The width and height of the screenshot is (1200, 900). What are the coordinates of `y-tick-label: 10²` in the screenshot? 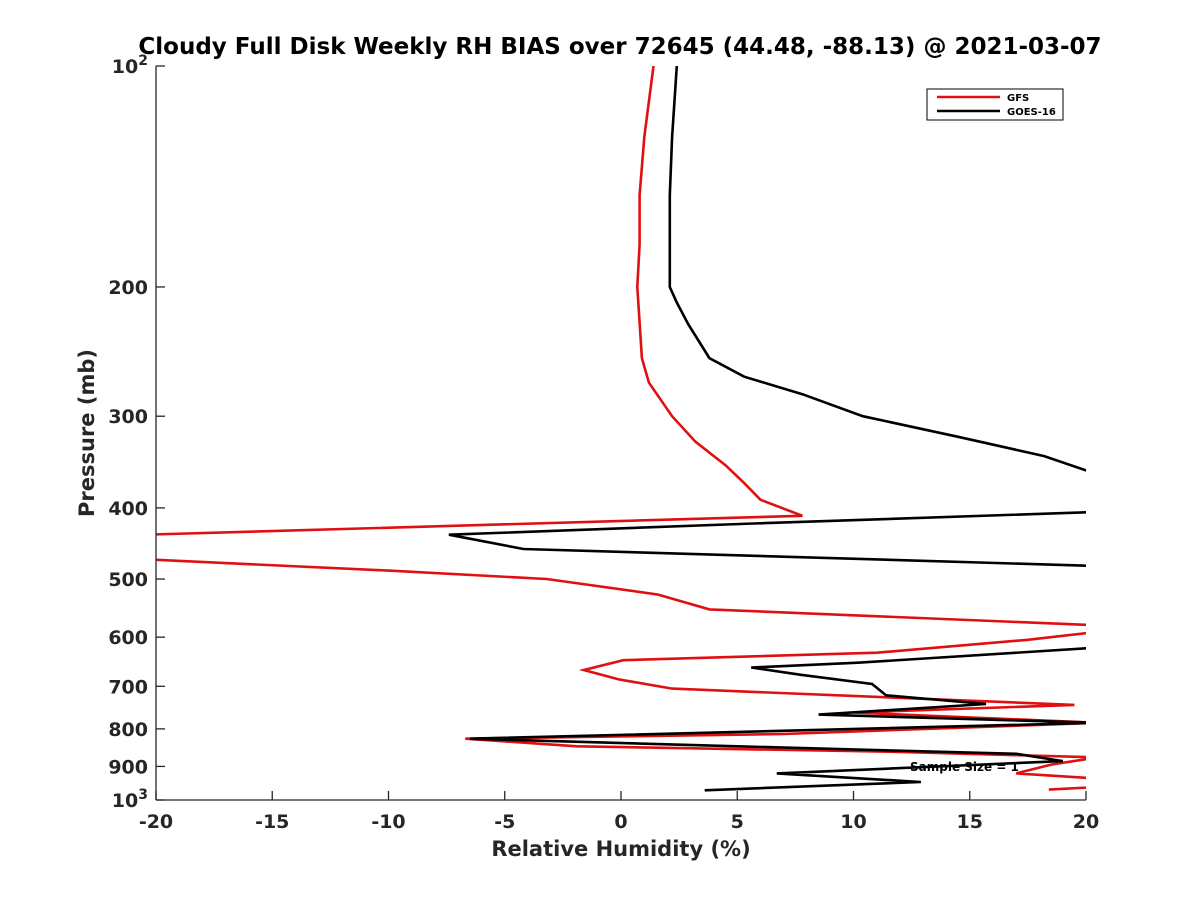 It's located at (130, 65).